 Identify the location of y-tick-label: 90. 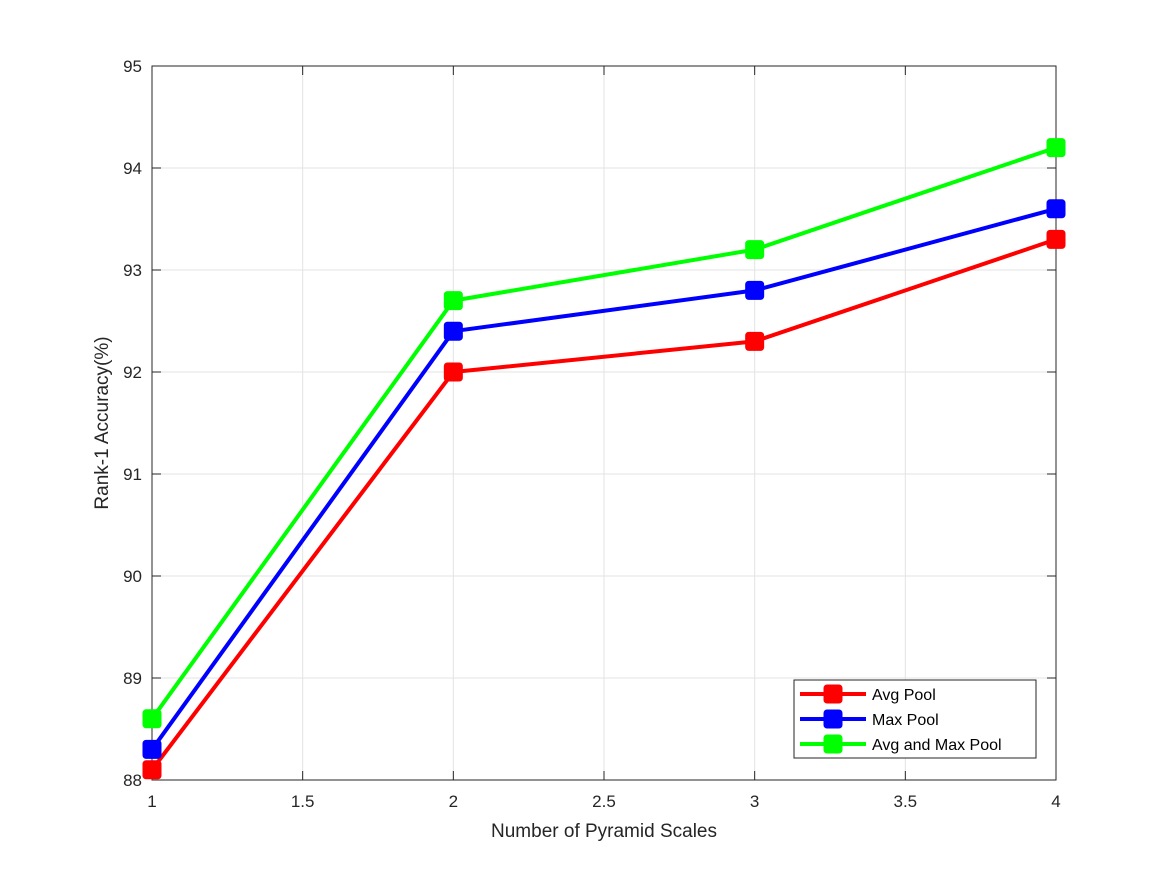
(132, 576).